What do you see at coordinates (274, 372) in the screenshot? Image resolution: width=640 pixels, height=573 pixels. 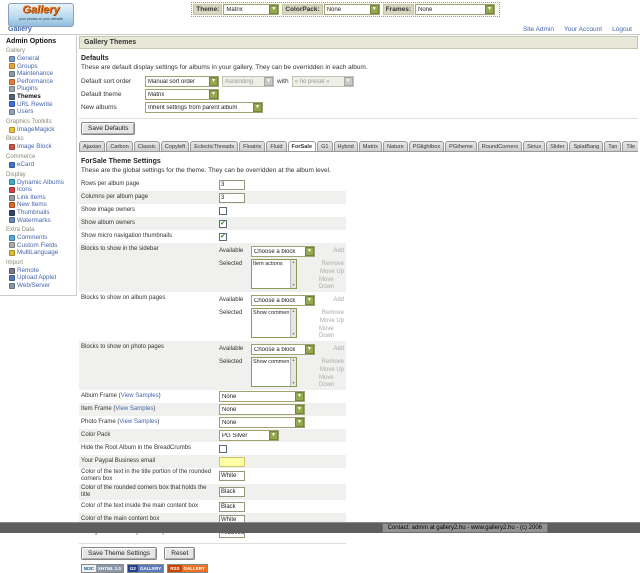 I see `blocks-to-show-on-photo-pages-selected-list: Show comments▲▼` at bounding box center [274, 372].